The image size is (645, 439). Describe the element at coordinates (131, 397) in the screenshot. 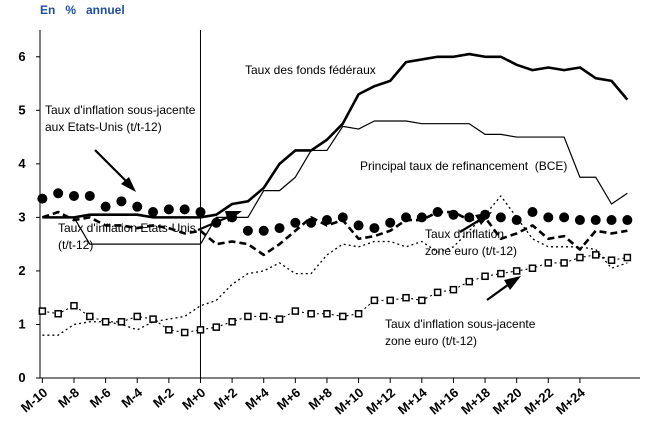

I see `x-tick-label: M-4` at that location.